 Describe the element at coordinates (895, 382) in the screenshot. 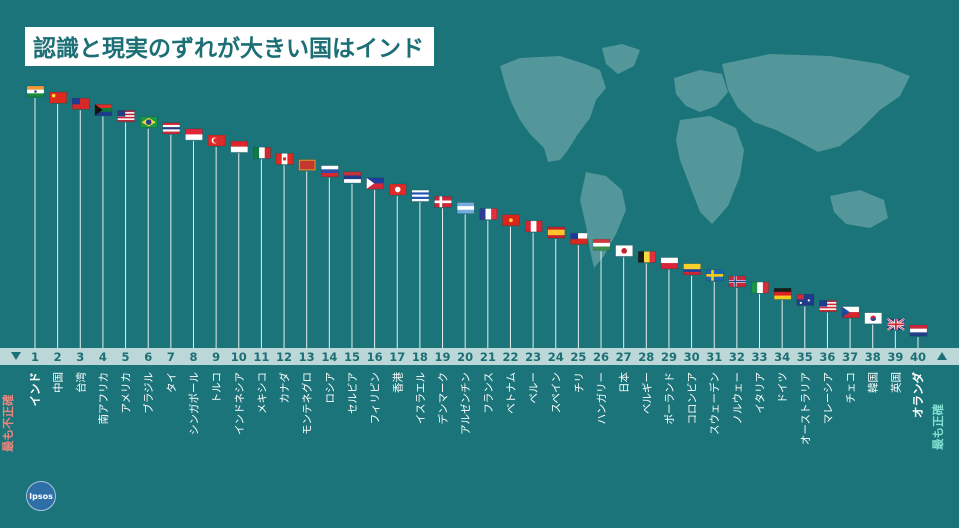

I see `country-name-label: 英国` at that location.